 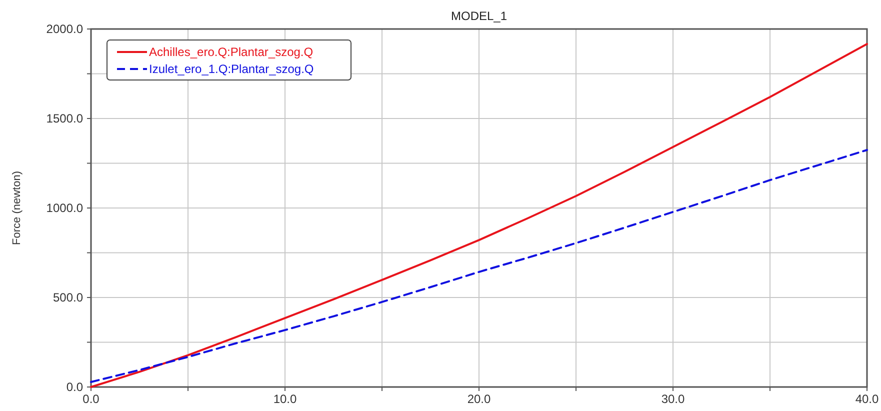 What do you see at coordinates (231, 52) in the screenshot?
I see `legend-label: Achilles_ero.Q:Plantar_szog.Q` at bounding box center [231, 52].